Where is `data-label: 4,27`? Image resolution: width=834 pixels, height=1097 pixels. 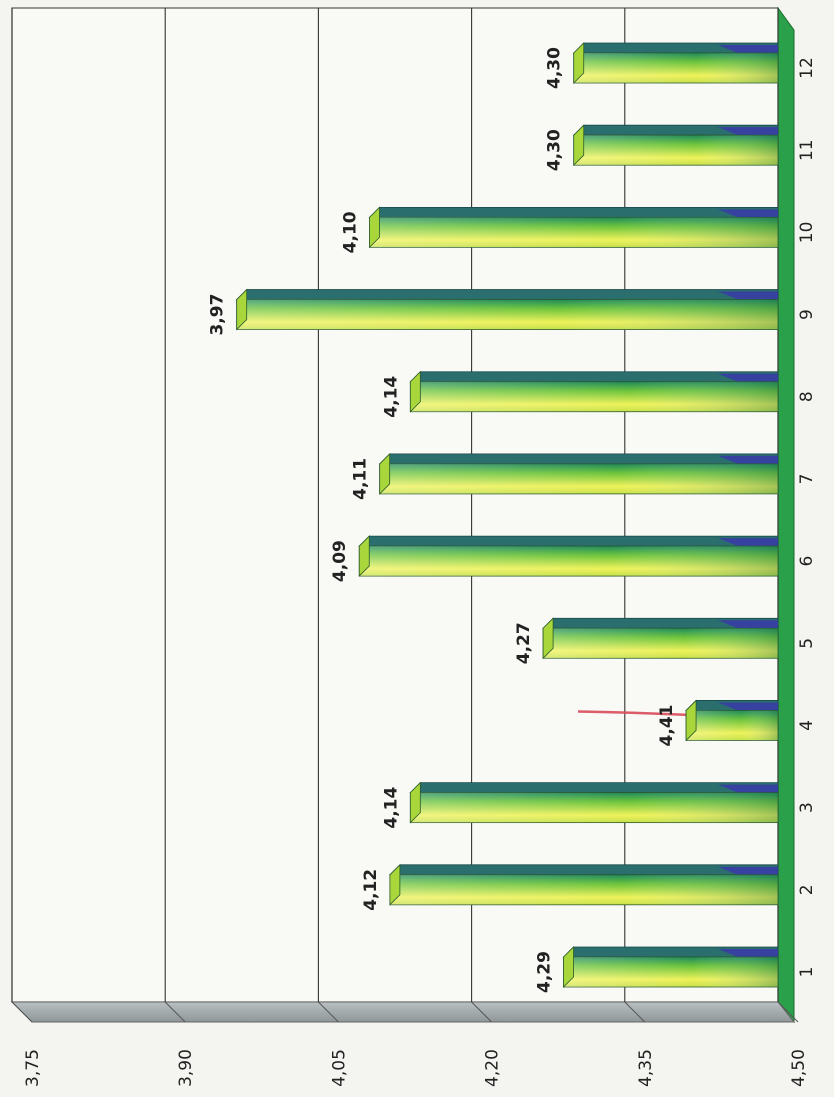 data-label: 4,27 is located at coordinates (524, 643).